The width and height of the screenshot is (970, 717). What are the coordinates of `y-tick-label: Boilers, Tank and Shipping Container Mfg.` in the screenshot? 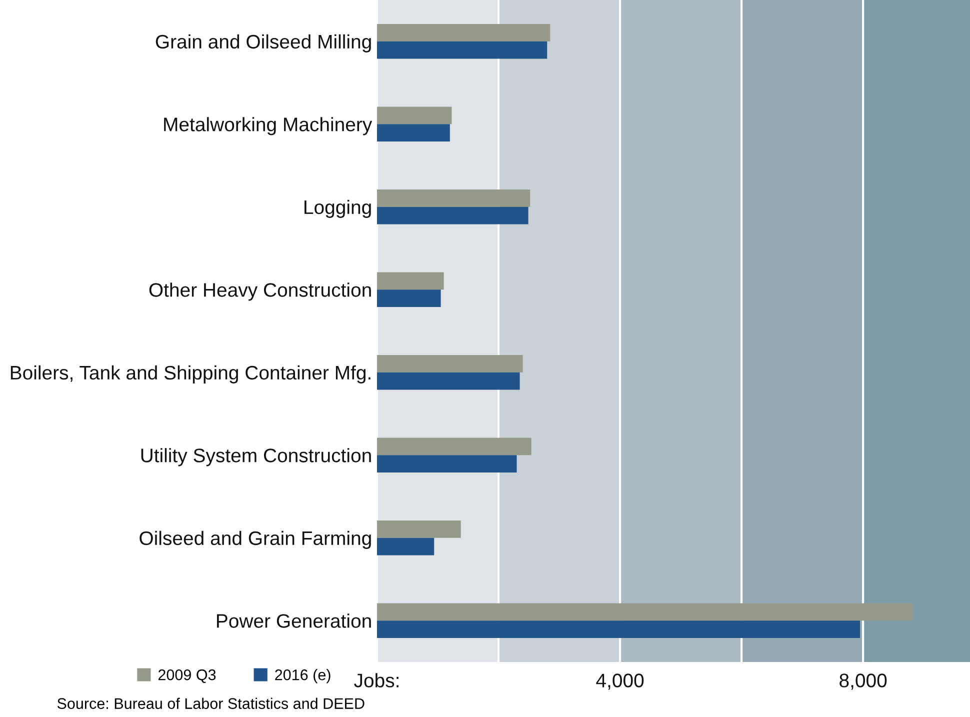 It's located at (190, 374).